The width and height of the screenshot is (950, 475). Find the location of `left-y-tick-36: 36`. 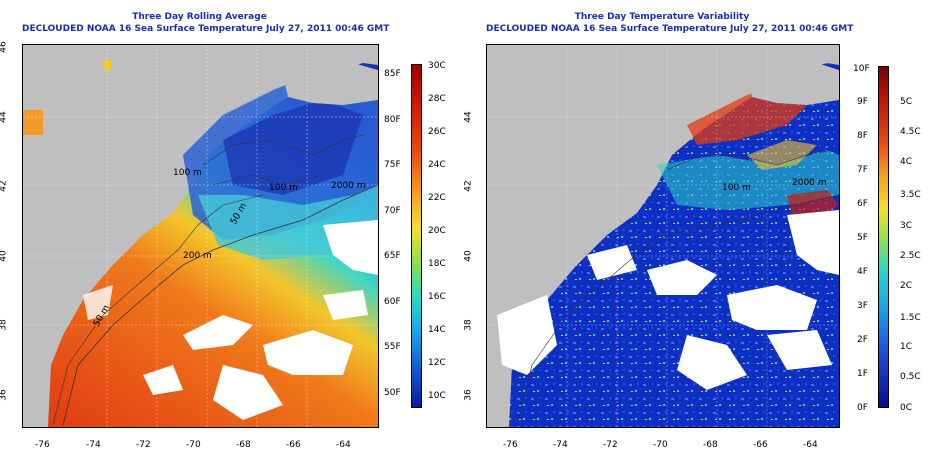

left-y-tick-36: 36 is located at coordinates (4, 395).